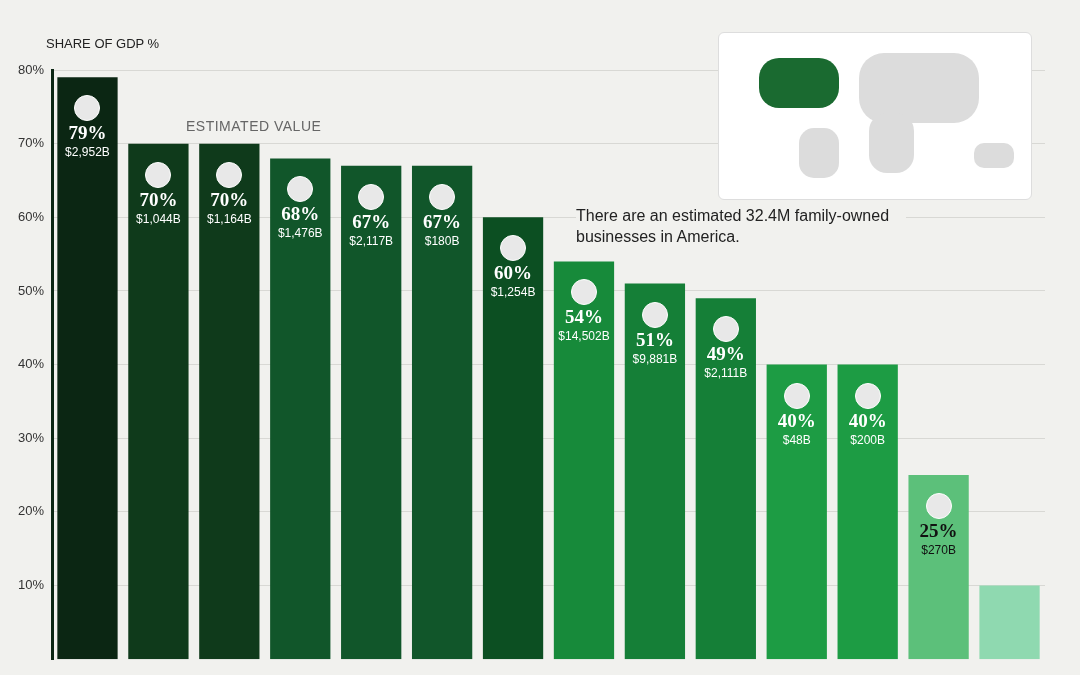 This screenshot has width=1080, height=675. I want to click on data-label: 70% $1,044B, so click(158, 207).